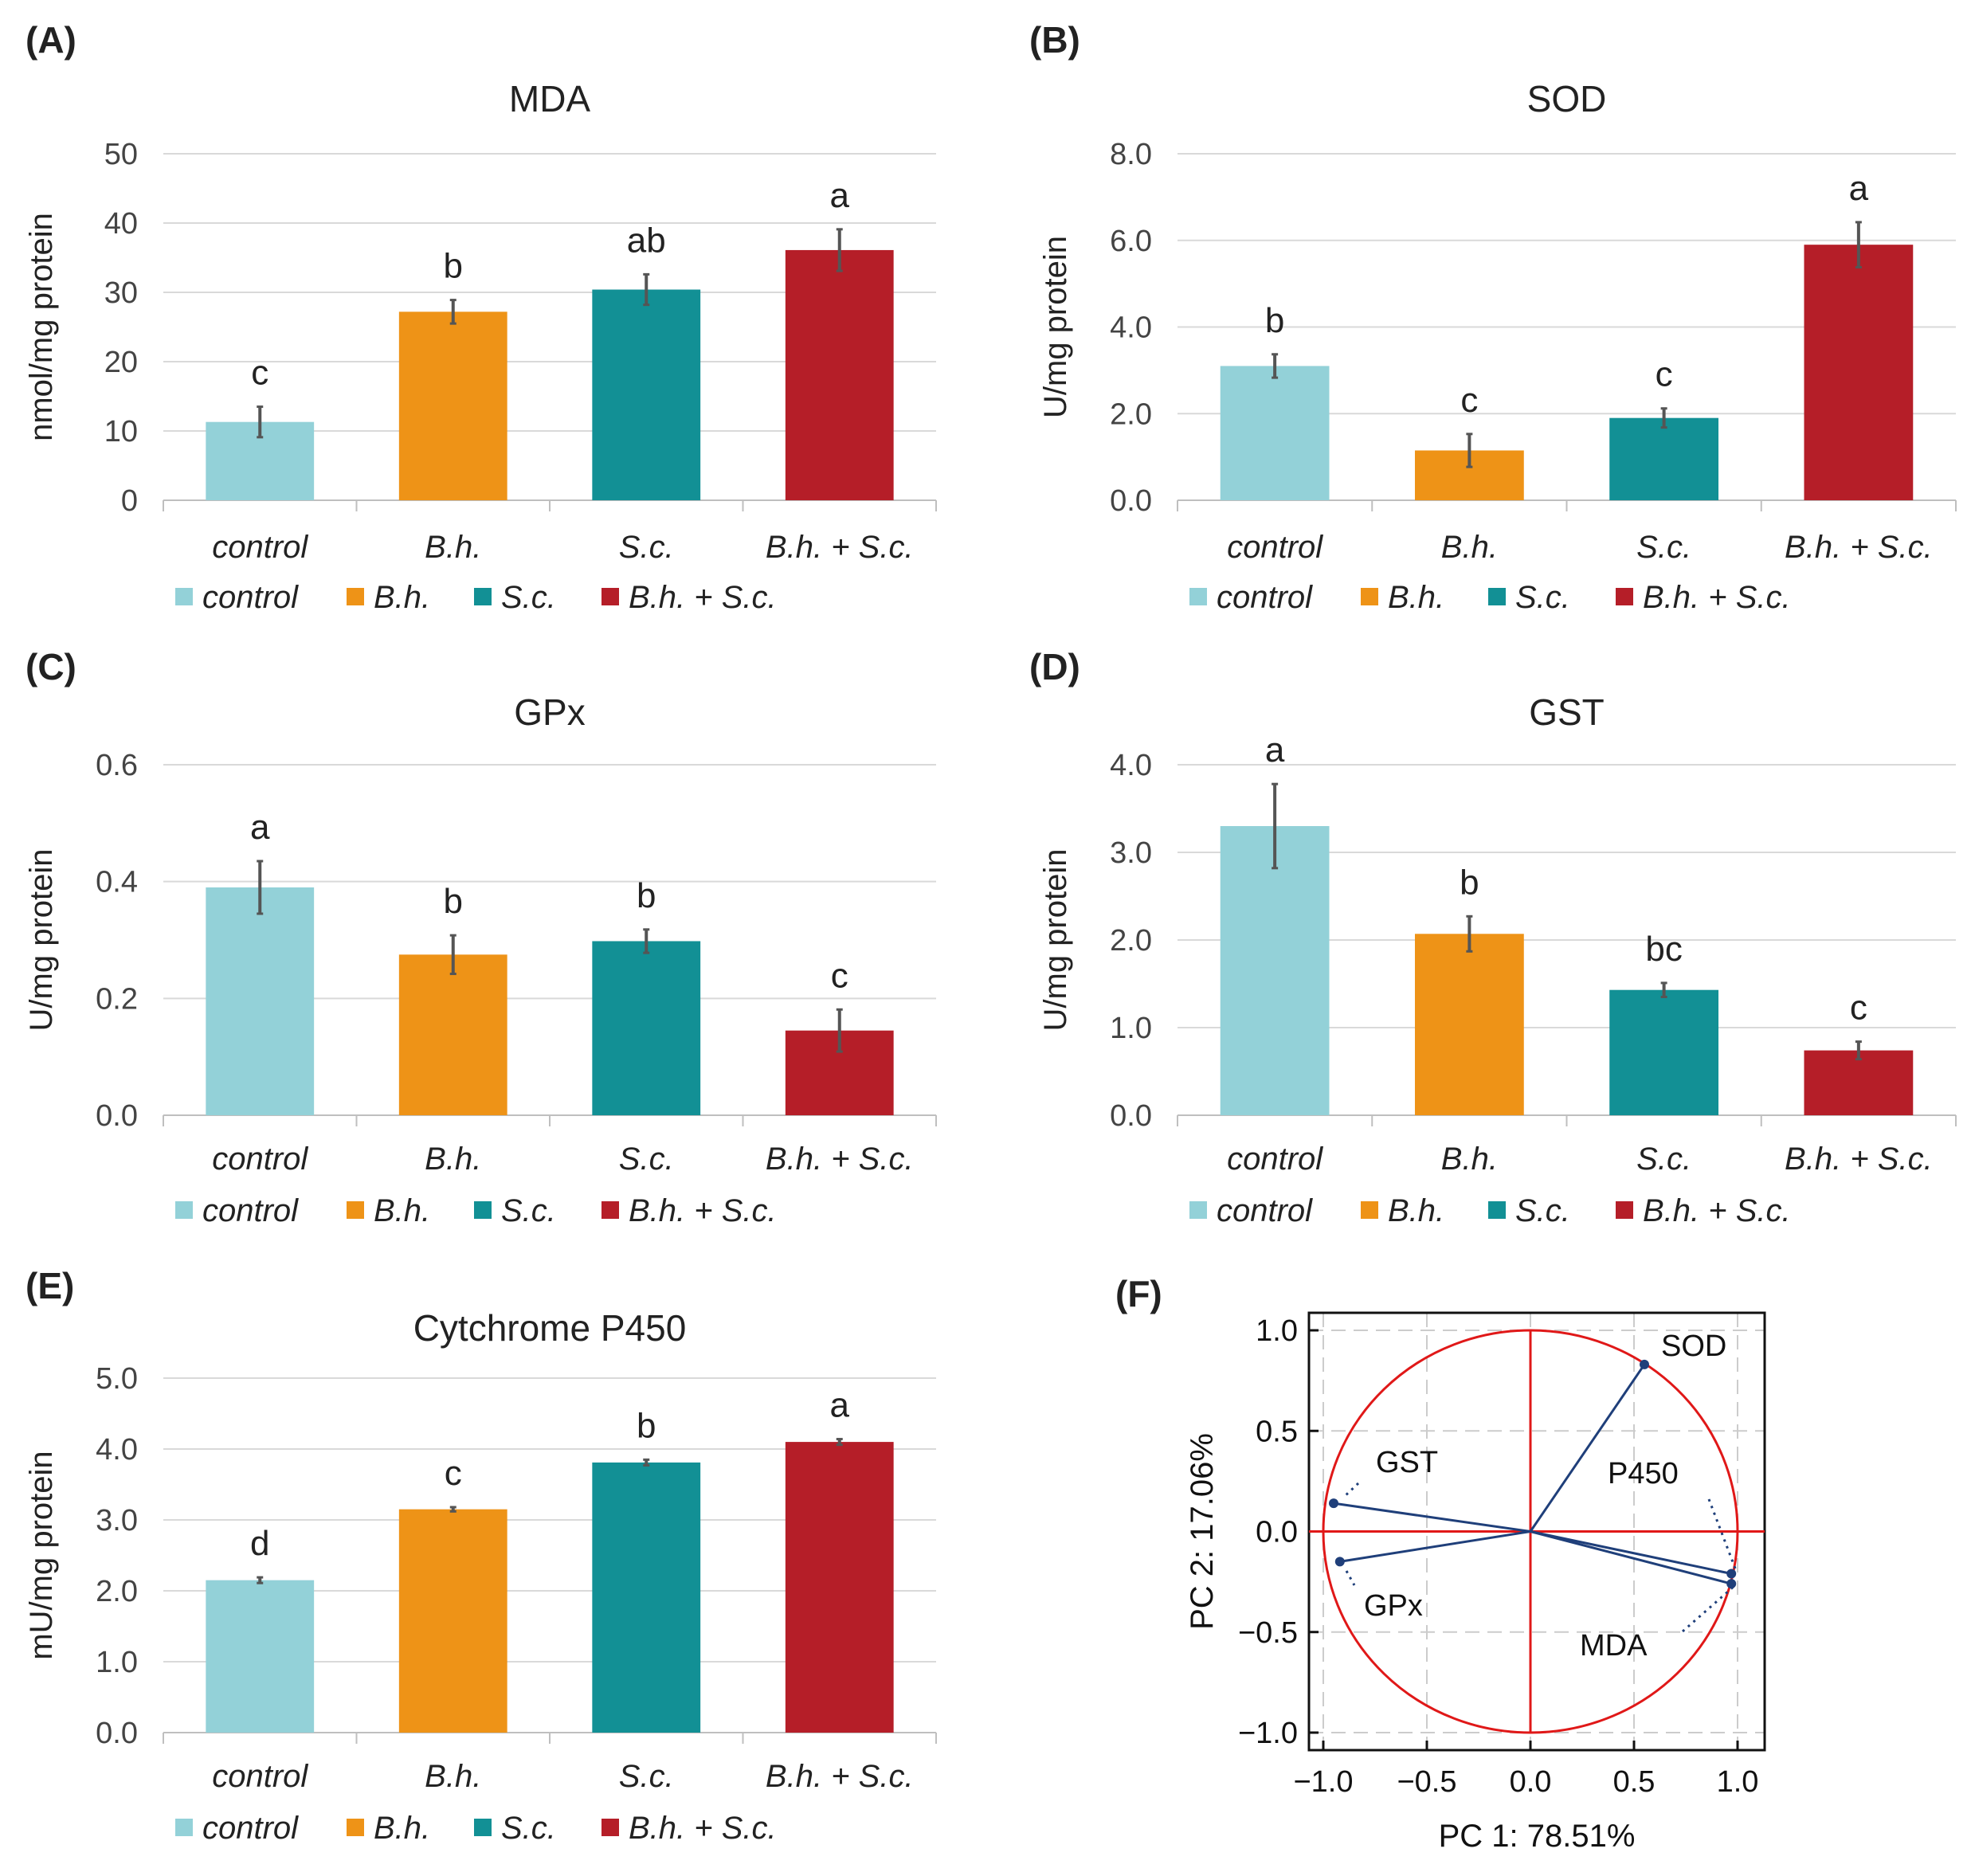  What do you see at coordinates (1202, 1531) in the screenshot?
I see `y-axis-title: PC 2: 17.06%` at bounding box center [1202, 1531].